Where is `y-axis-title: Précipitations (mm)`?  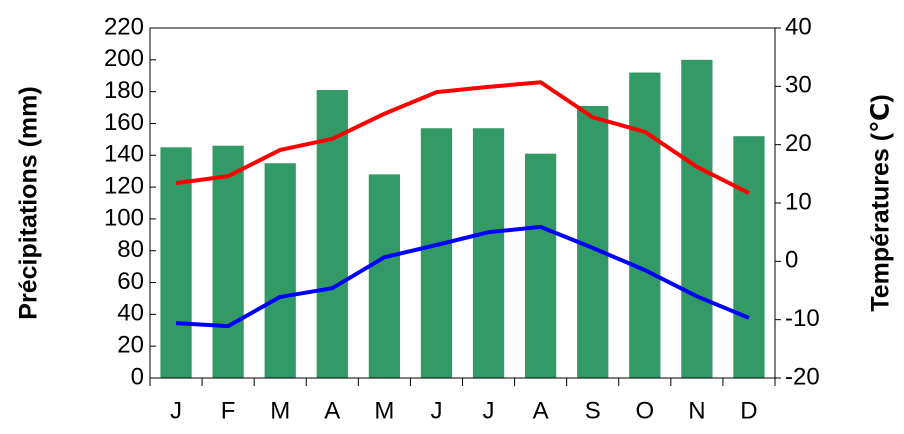 y-axis-title: Précipitations (mm) is located at coordinates (29, 202).